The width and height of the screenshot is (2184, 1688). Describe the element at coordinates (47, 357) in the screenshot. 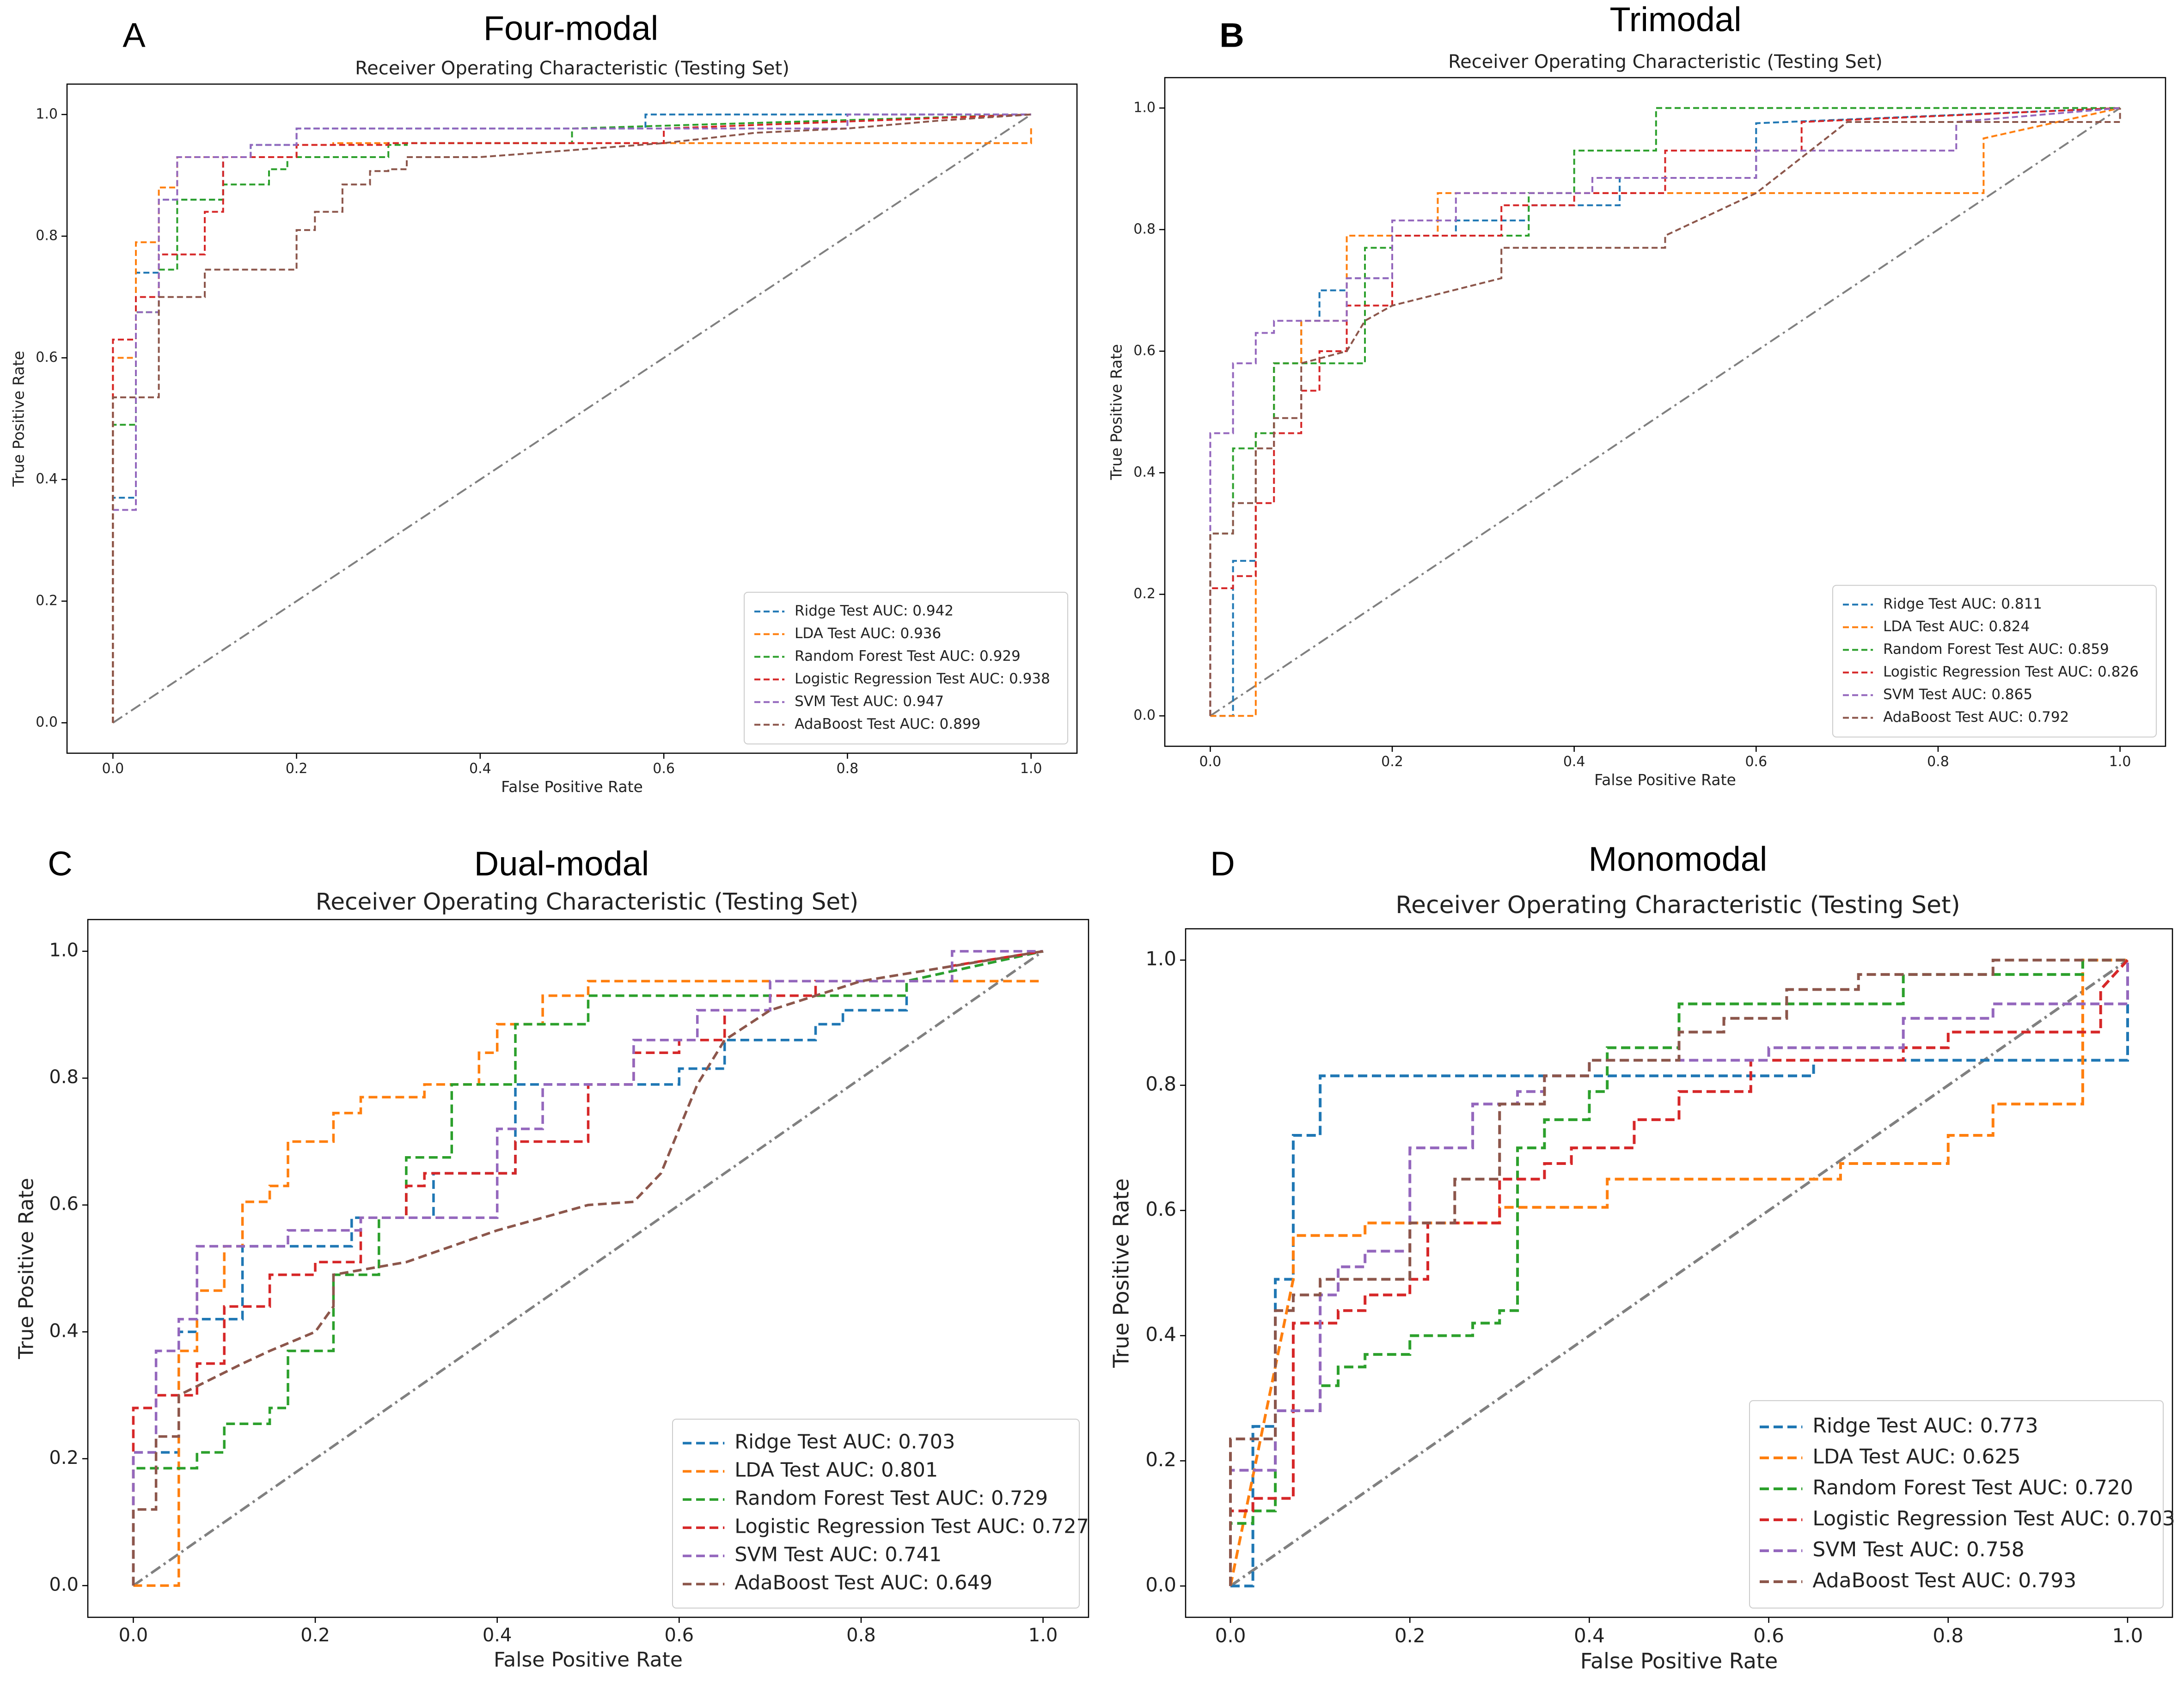

I see `y-tick-label: 0.6` at that location.